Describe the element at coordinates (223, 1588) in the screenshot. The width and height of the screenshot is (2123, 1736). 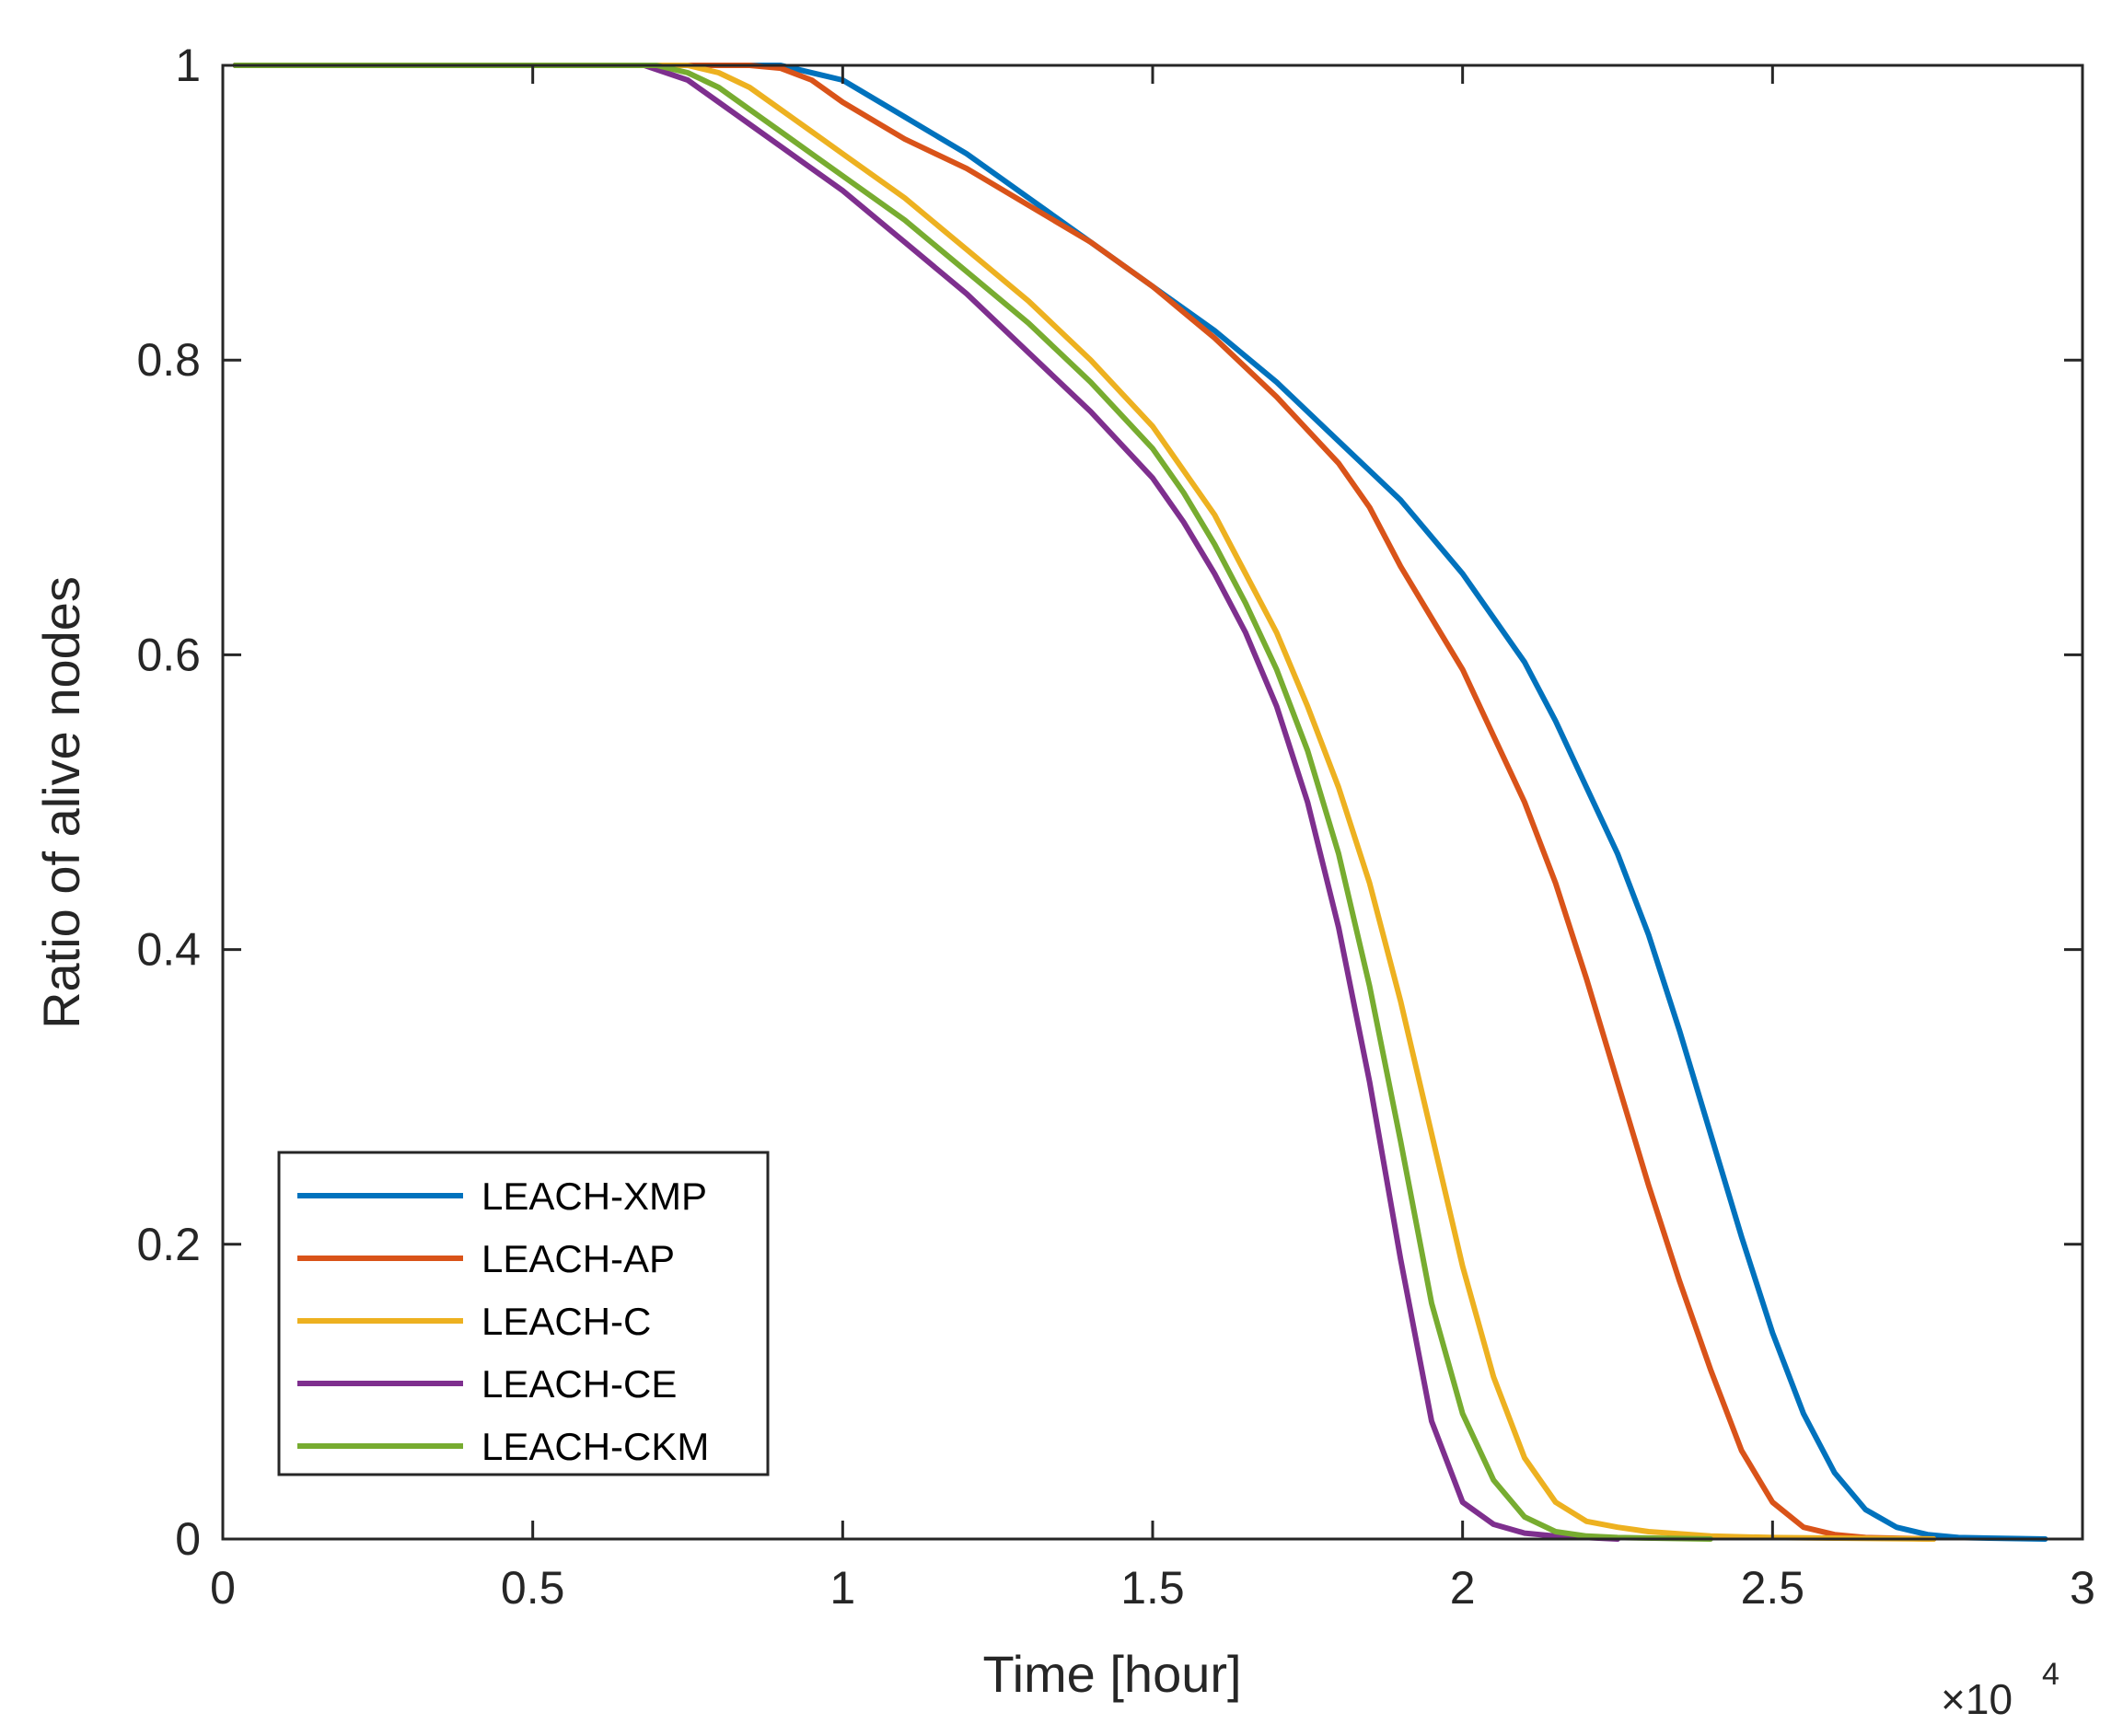
I see `x-tick-label: 0` at that location.